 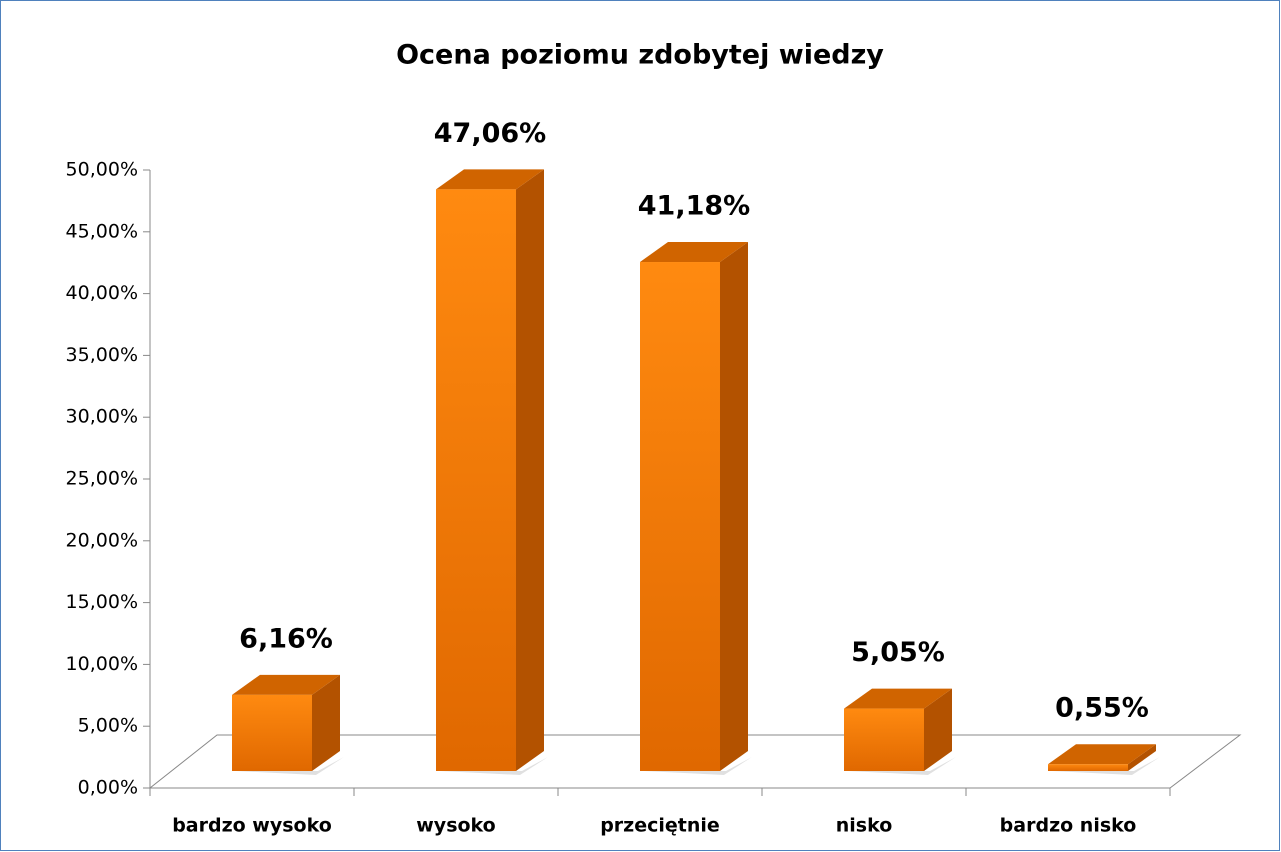 I want to click on y-tick-label: 40,00%, so click(x=102, y=293).